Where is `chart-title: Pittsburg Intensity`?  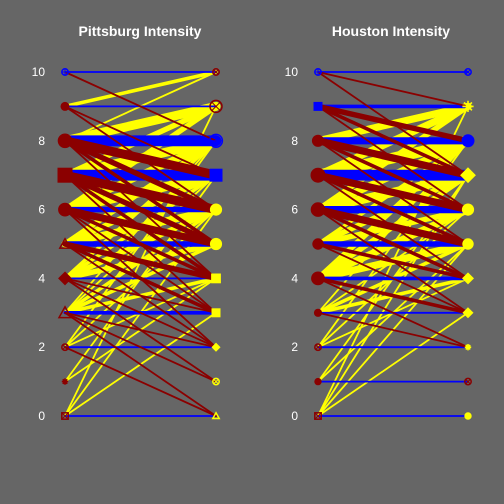
chart-title: Pittsburg Intensity is located at coordinates (140, 31).